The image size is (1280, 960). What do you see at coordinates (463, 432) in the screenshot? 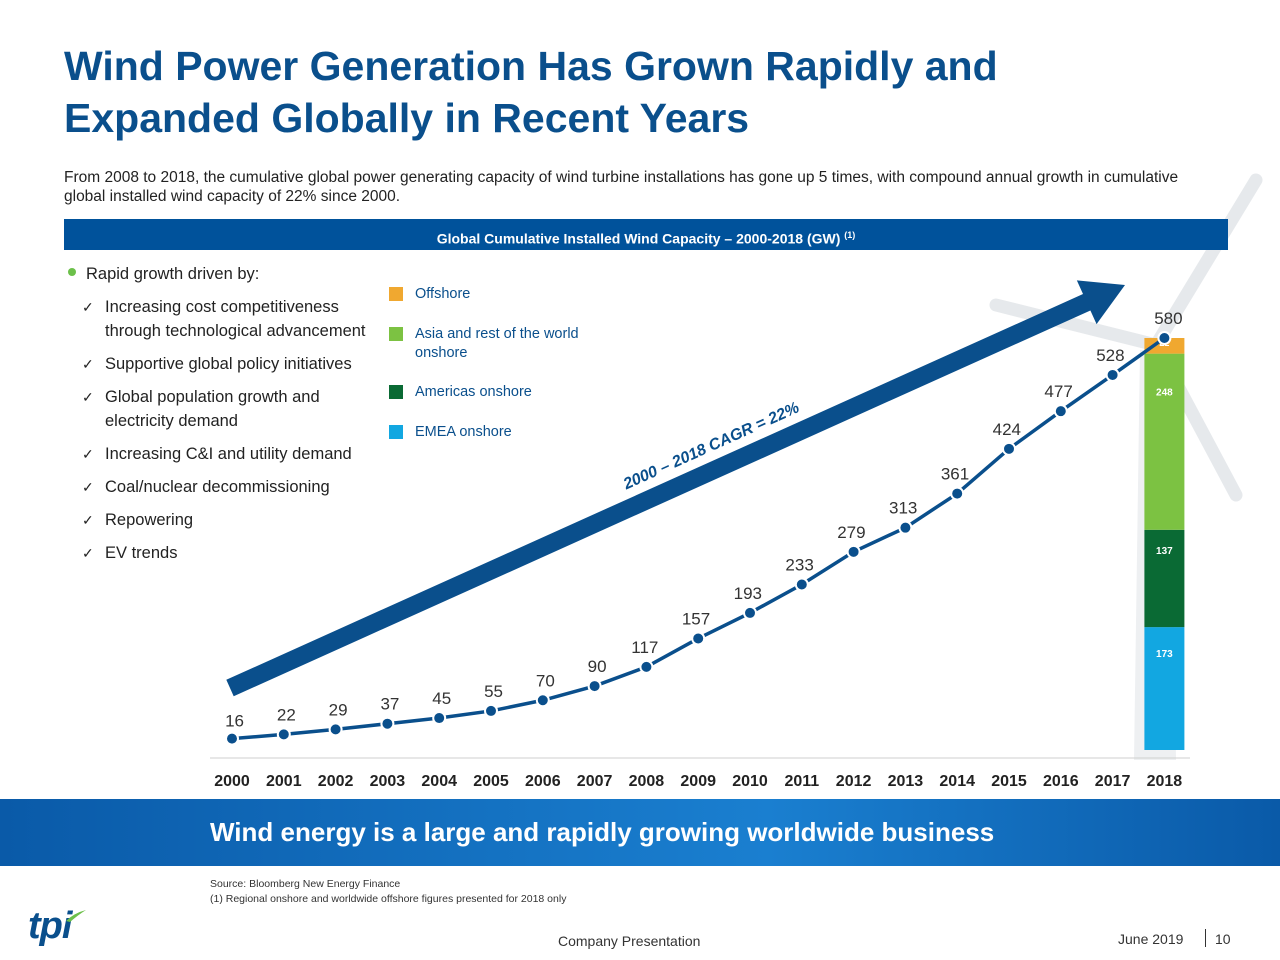
I see `legend-label: EMEA onshore` at bounding box center [463, 432].